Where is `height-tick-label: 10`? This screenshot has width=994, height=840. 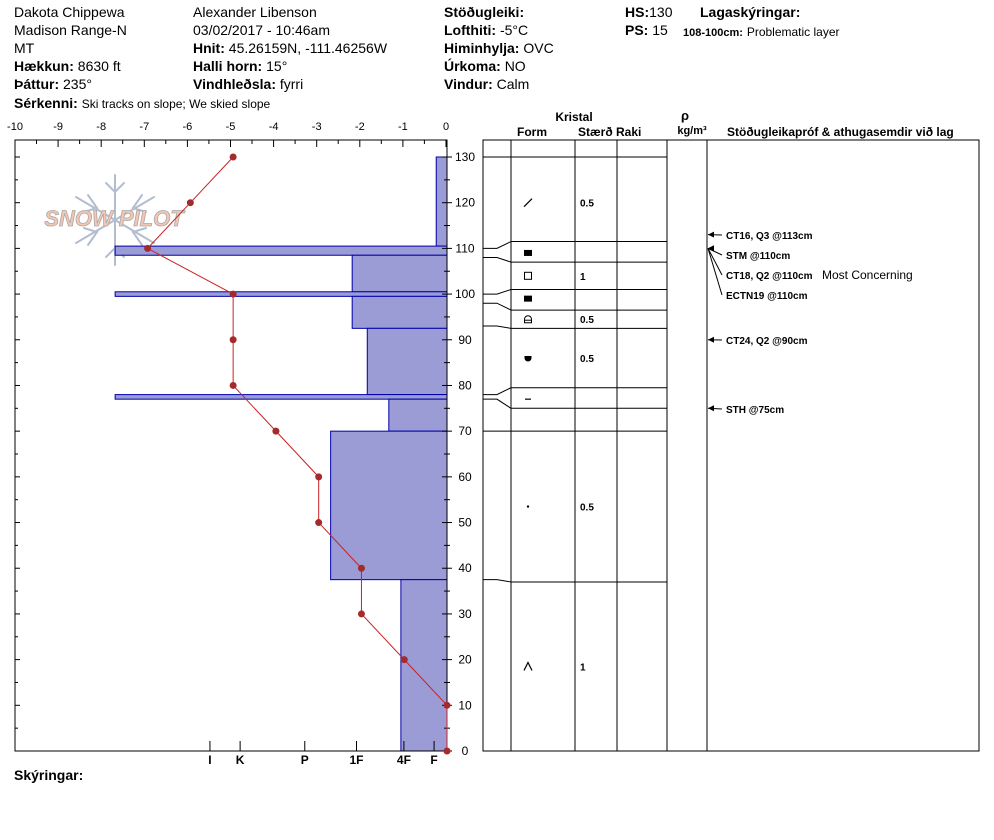
height-tick-label: 10 is located at coordinates (465, 705).